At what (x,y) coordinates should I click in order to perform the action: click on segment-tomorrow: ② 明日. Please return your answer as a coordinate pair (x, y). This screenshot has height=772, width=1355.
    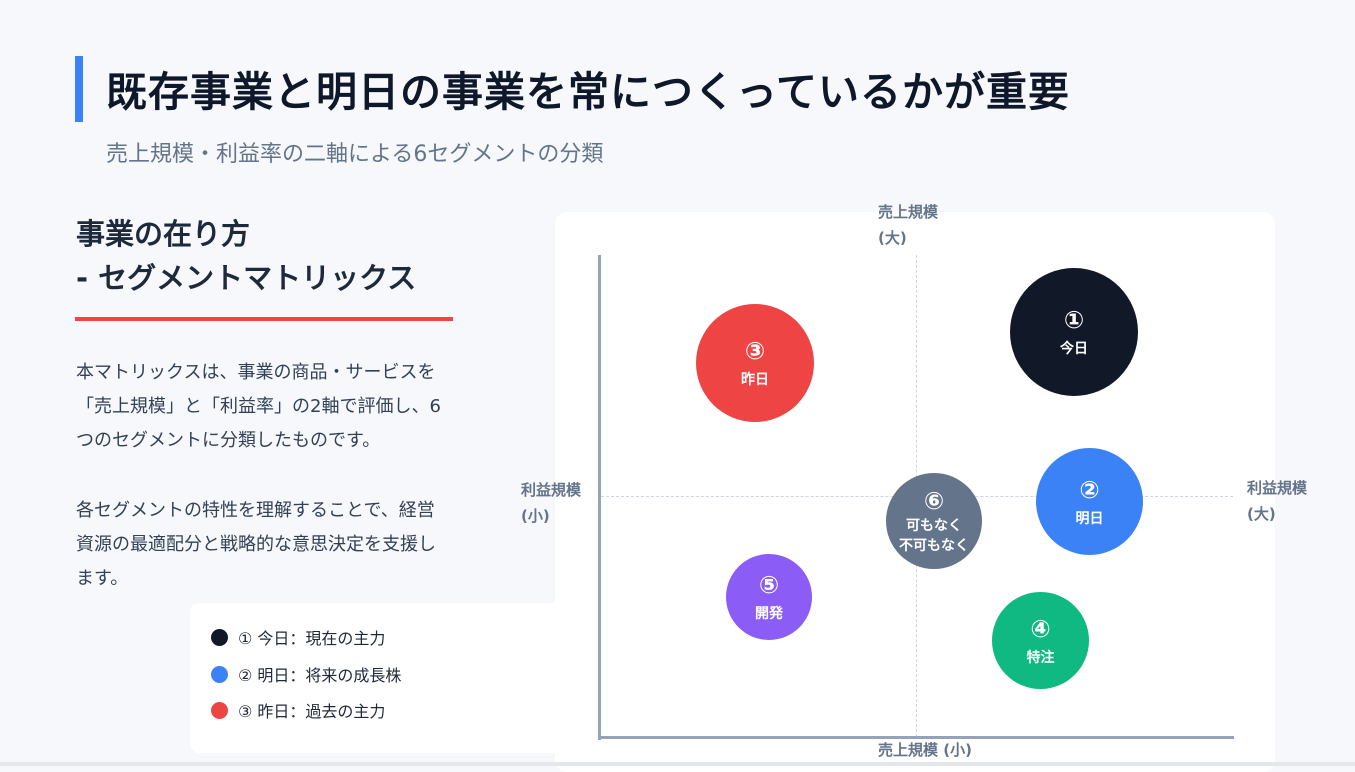
    Looking at the image, I should click on (1089, 501).